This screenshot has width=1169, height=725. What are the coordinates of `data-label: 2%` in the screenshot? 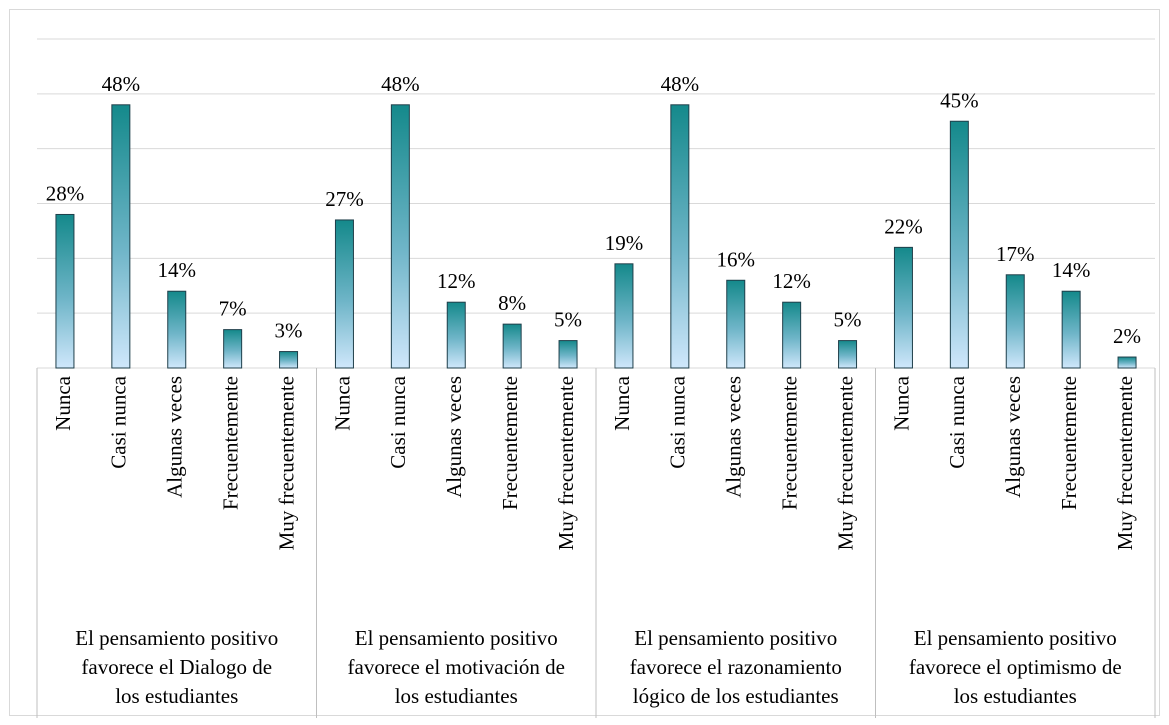 It's located at (1127, 336).